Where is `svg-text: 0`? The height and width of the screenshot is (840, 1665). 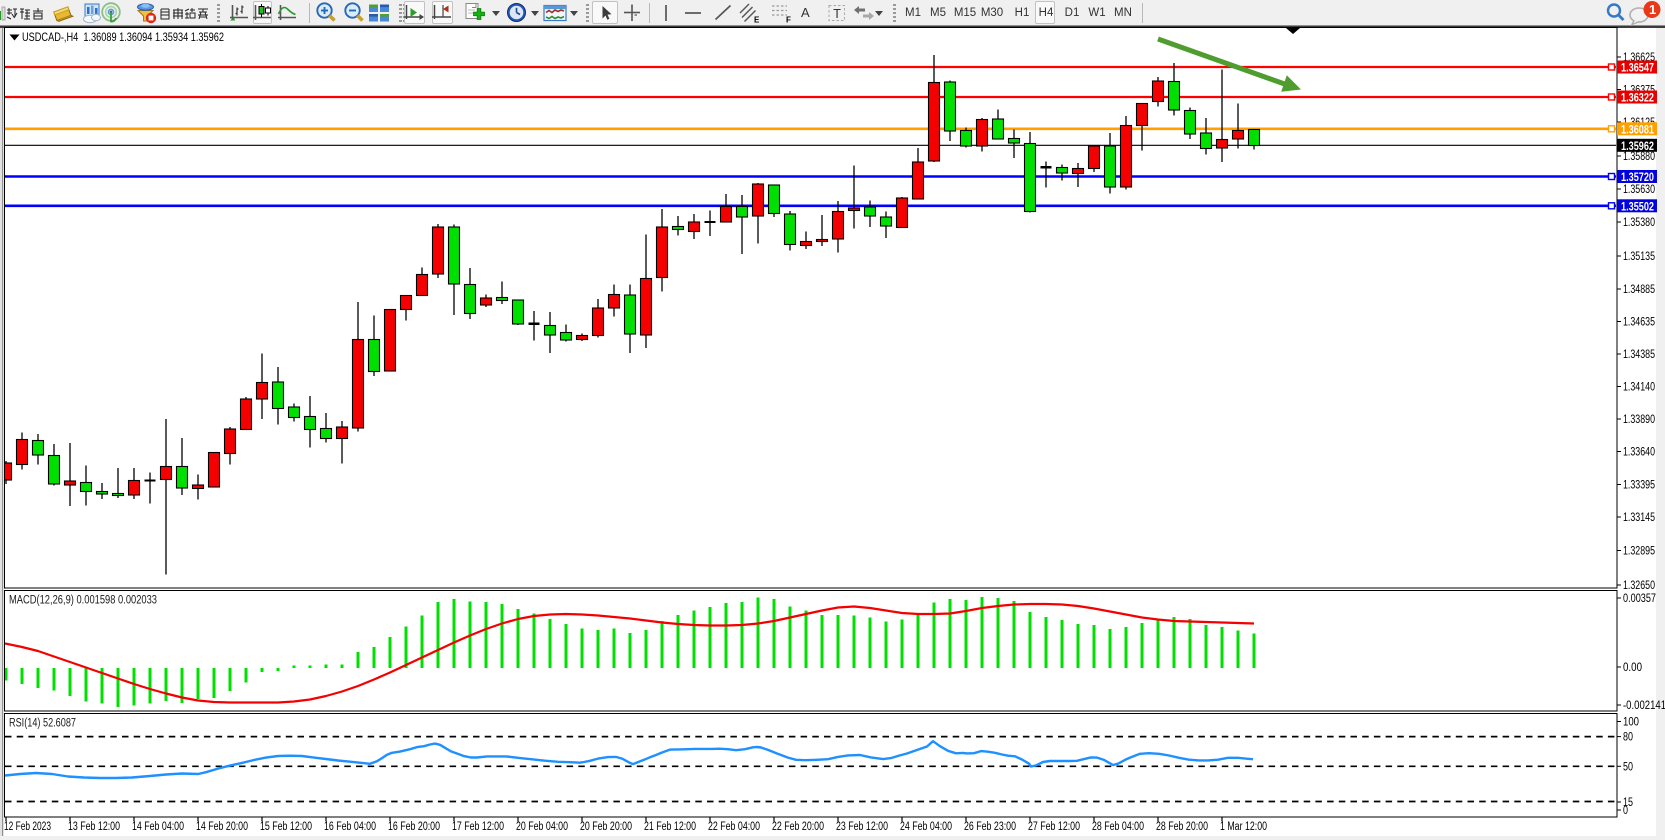
svg-text: 0 is located at coordinates (1625, 811).